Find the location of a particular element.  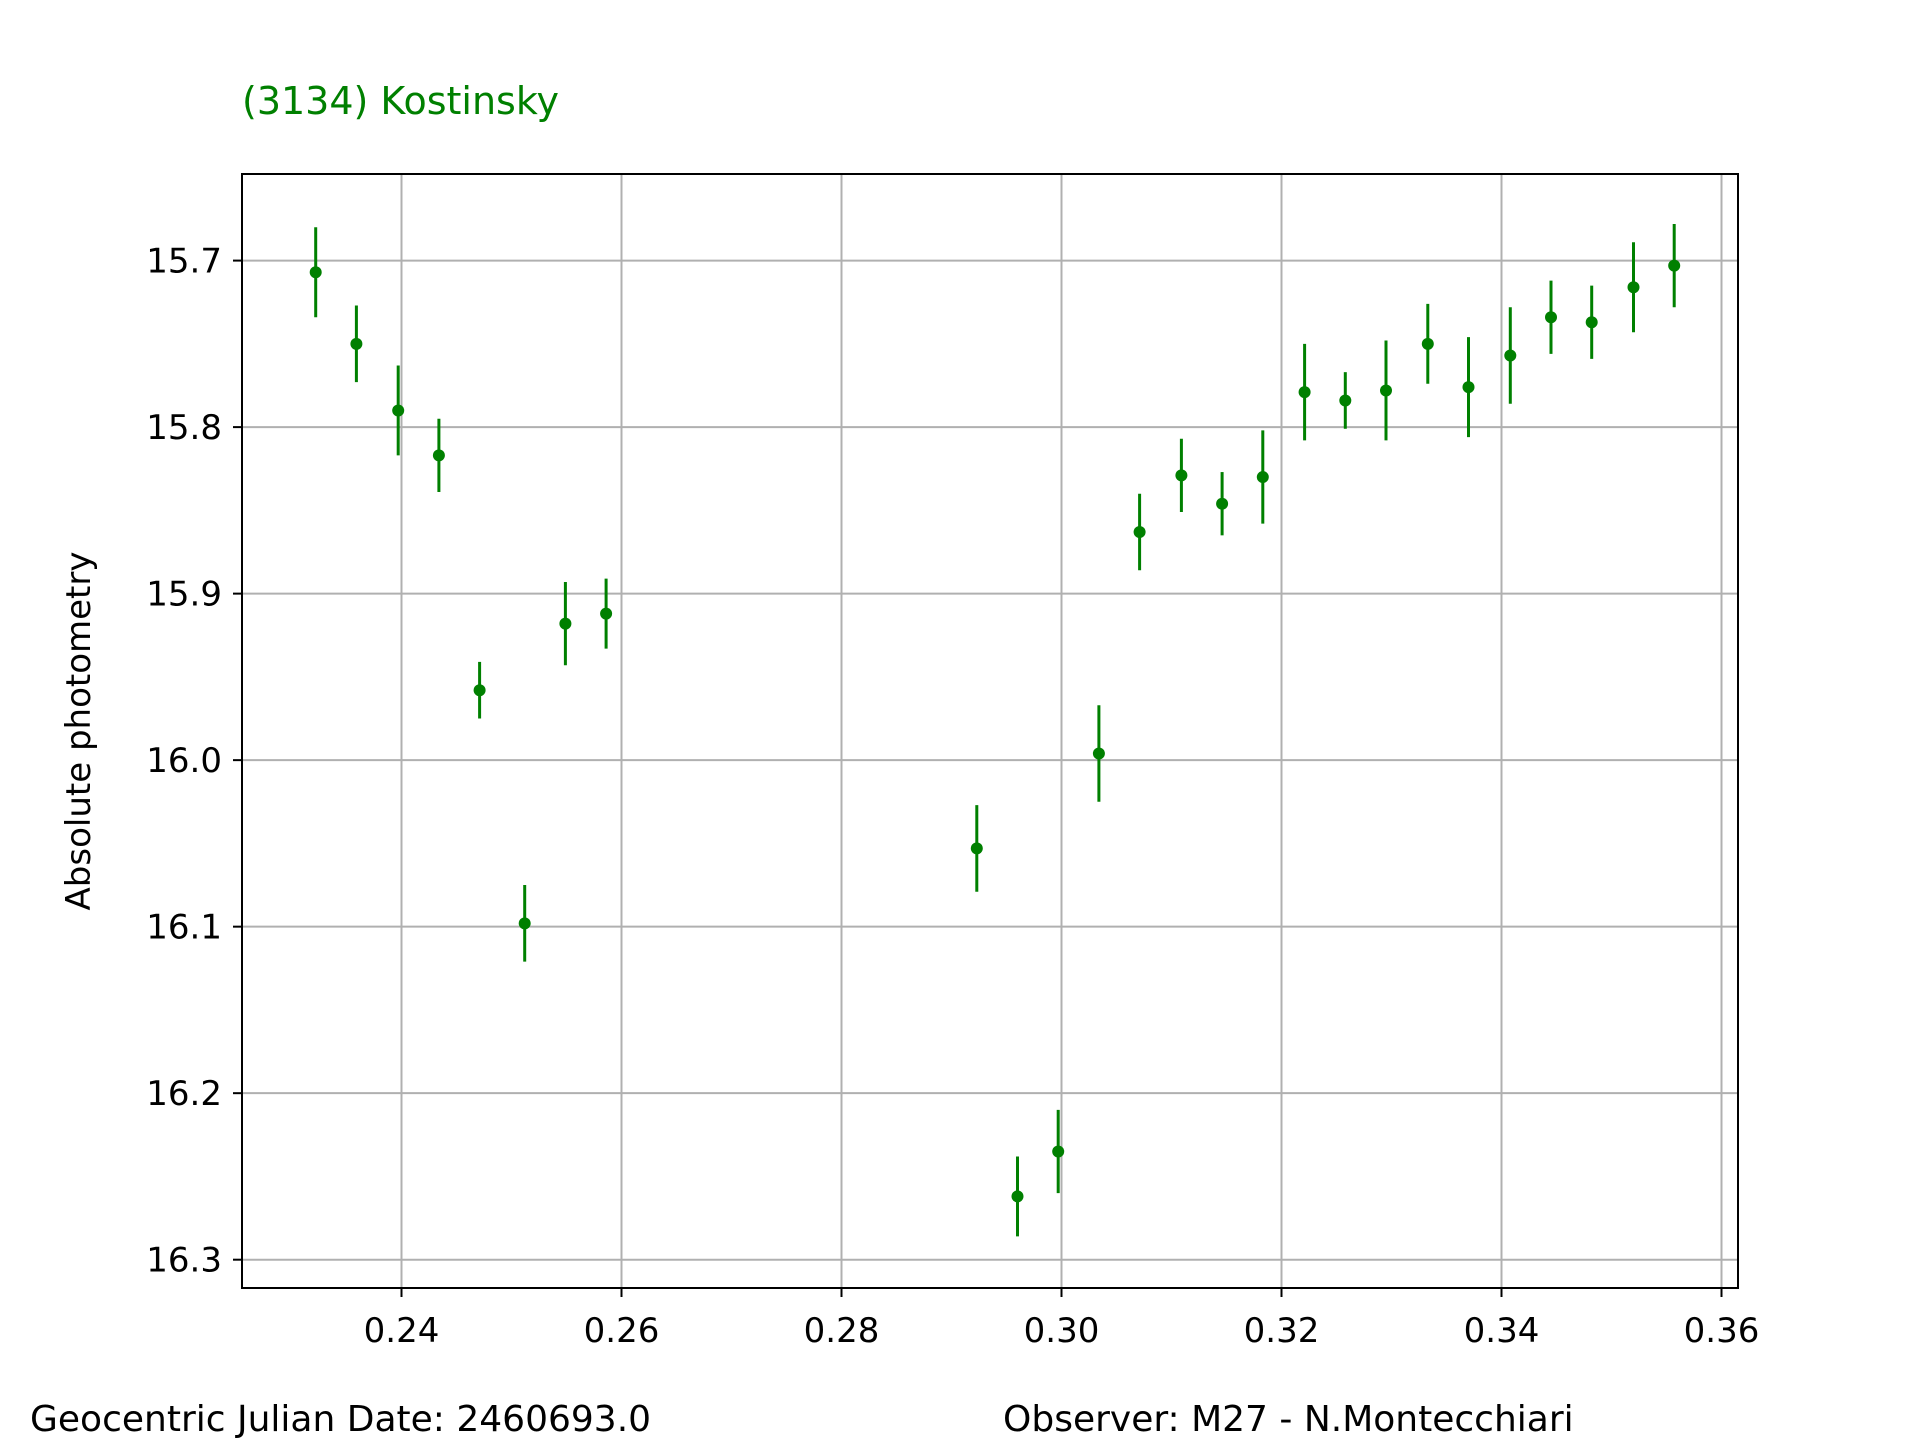

y-tick-label: 15.8 is located at coordinates (184, 428).